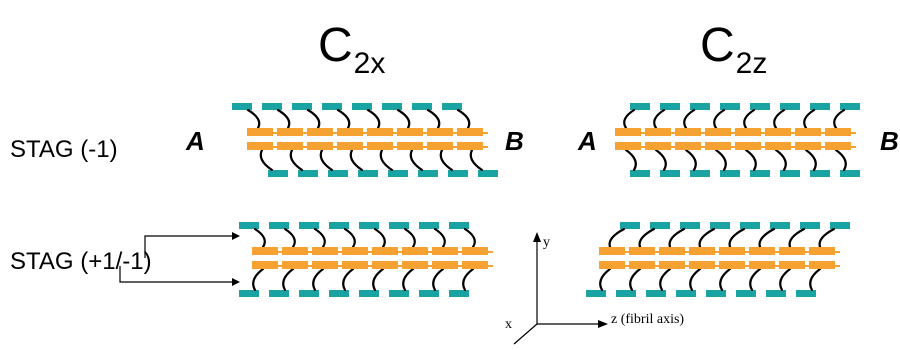  Describe the element at coordinates (236, 236) in the screenshot. I see `arrowhead-top` at that location.